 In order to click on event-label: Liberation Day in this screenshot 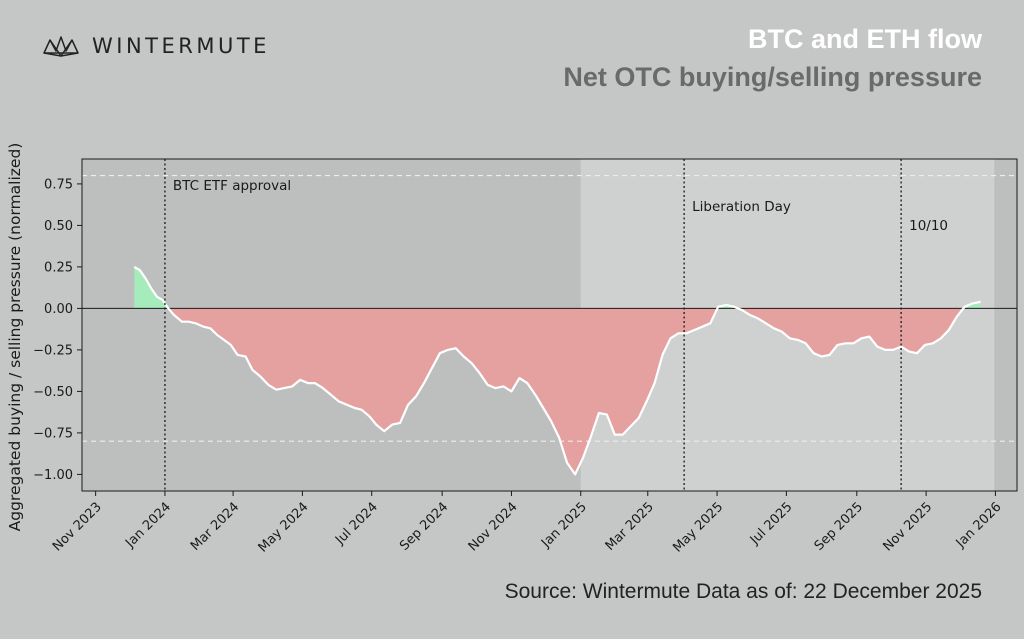, I will do `click(741, 207)`.